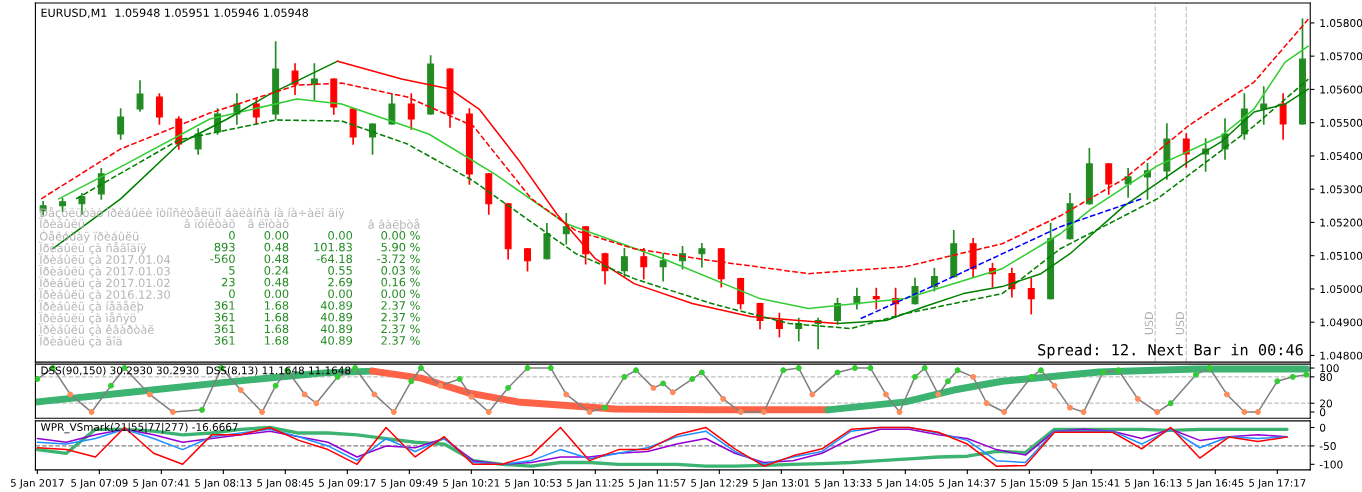 The width and height of the screenshot is (1362, 492). What do you see at coordinates (229, 341) in the screenshot?
I see `text: Ïðèáûëü çà ãîä 361 1.68 40.89 2.37 %` at bounding box center [229, 341].